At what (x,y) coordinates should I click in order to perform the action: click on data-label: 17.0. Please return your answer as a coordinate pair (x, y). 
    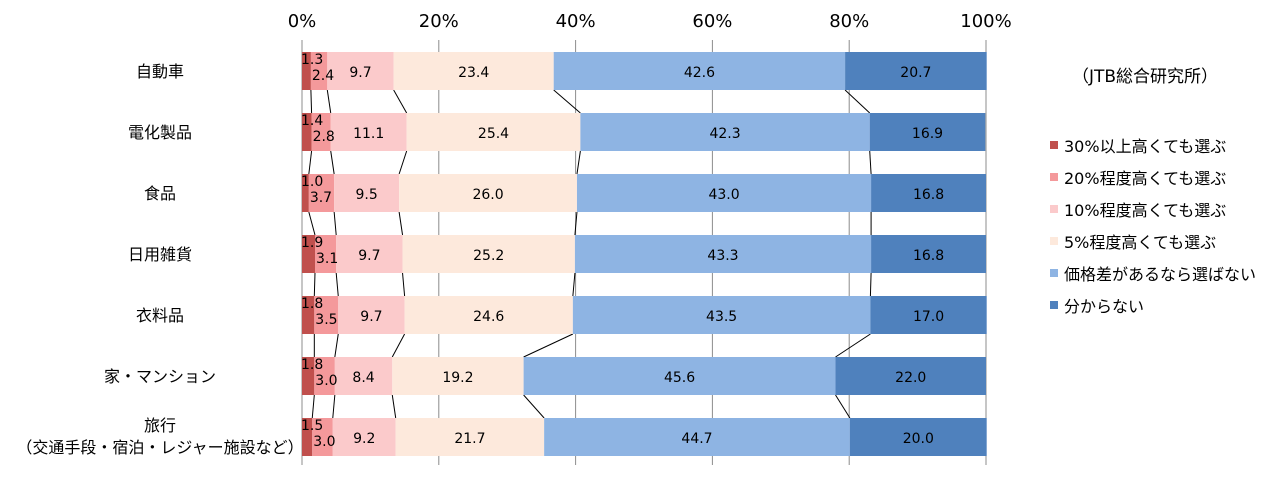
    Looking at the image, I should click on (928, 317).